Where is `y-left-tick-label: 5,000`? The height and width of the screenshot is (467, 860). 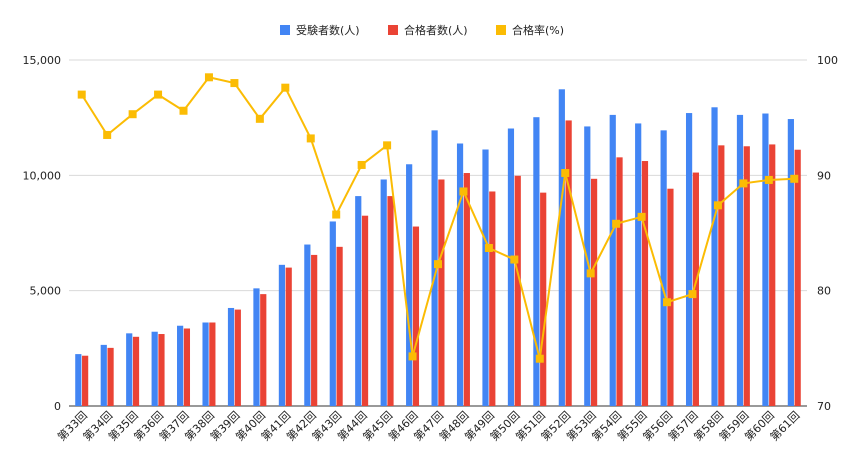
y-left-tick-label: 5,000 is located at coordinates (46, 291).